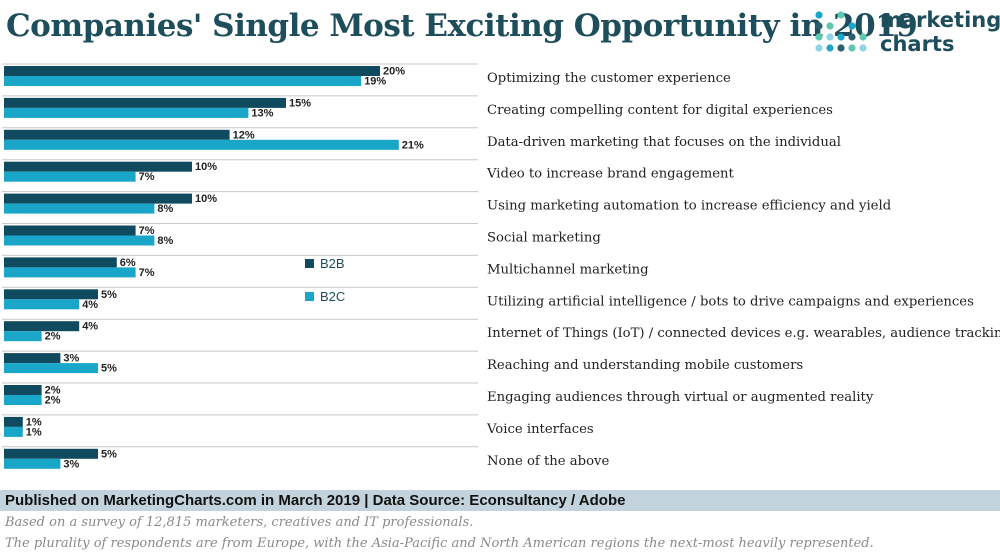  Describe the element at coordinates (309, 263) in the screenshot. I see `legend-swatch-b2b` at that location.